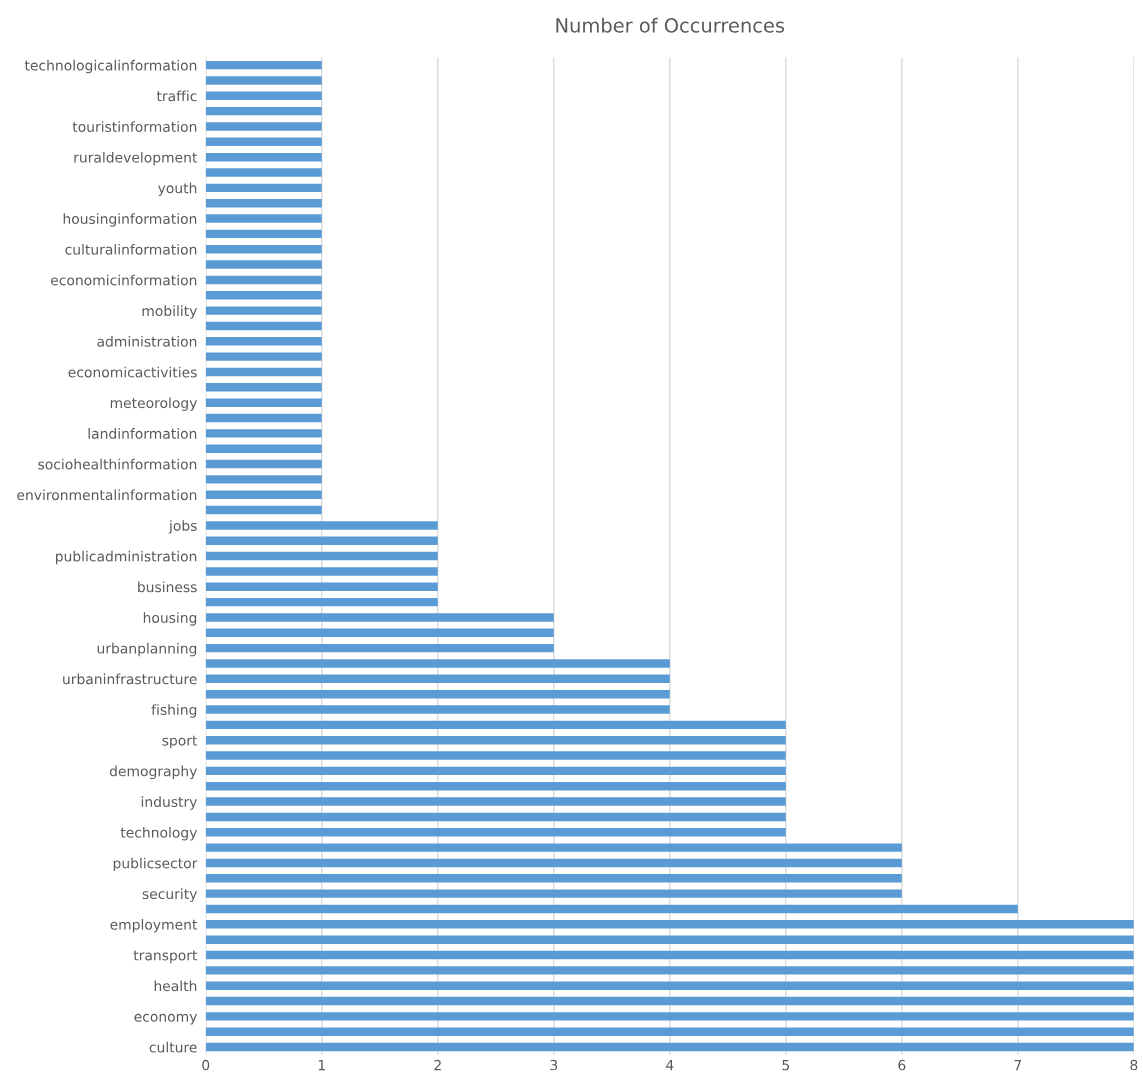  Describe the element at coordinates (1134, 1065) in the screenshot. I see `x-tick-label: 8` at that location.